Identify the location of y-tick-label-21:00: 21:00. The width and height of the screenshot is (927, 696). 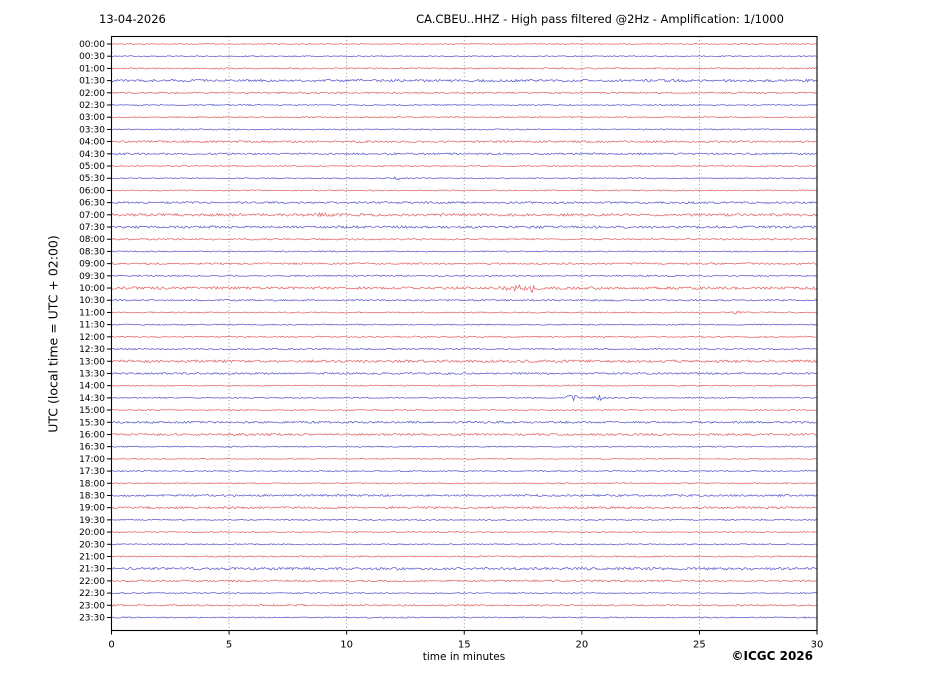
(92, 557).